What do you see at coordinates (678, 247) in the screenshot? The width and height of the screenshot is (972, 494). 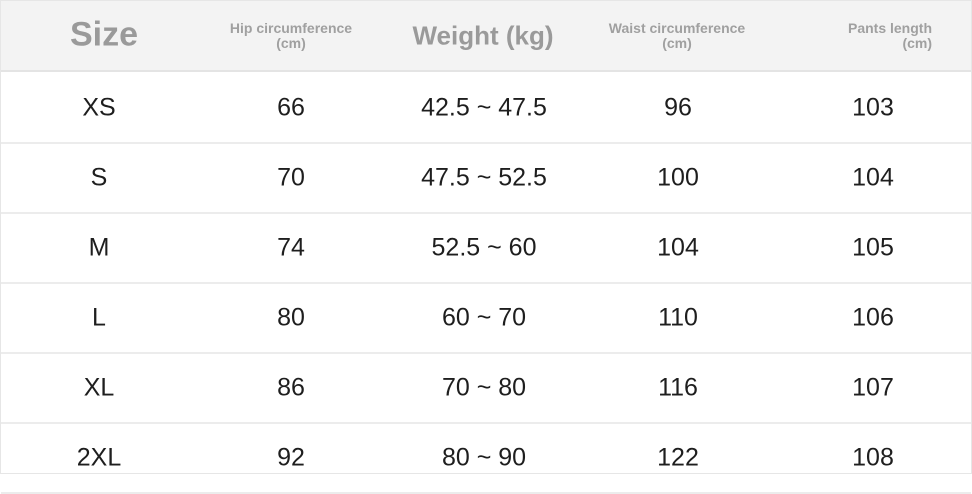 I see `cell-waist: 104` at bounding box center [678, 247].